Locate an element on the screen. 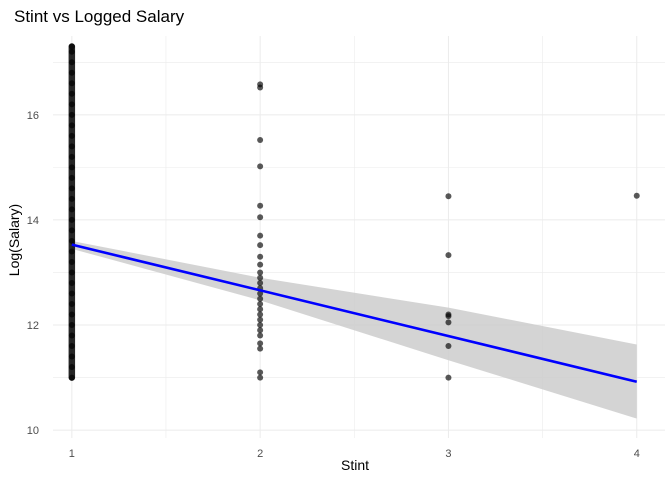  x-tick-label: 1 is located at coordinates (72, 454).